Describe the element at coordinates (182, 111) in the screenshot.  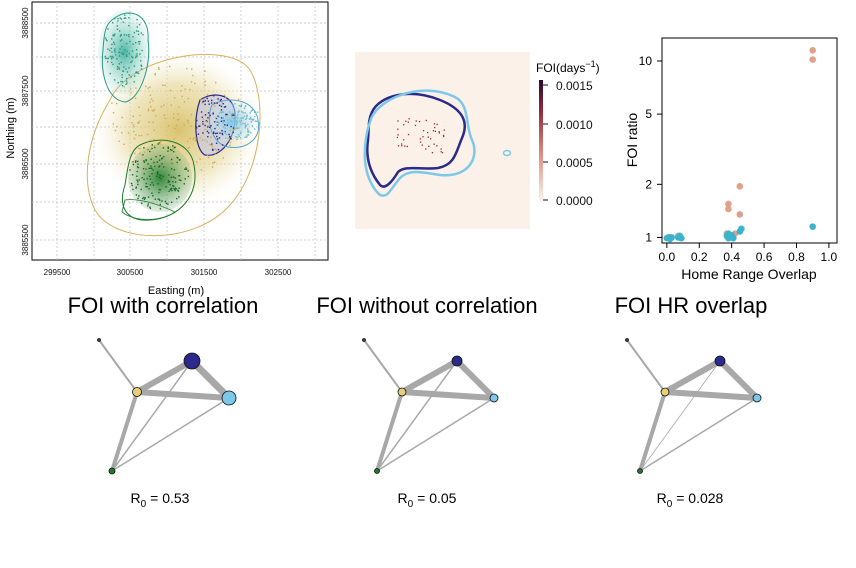
I see `gps-points` at that location.